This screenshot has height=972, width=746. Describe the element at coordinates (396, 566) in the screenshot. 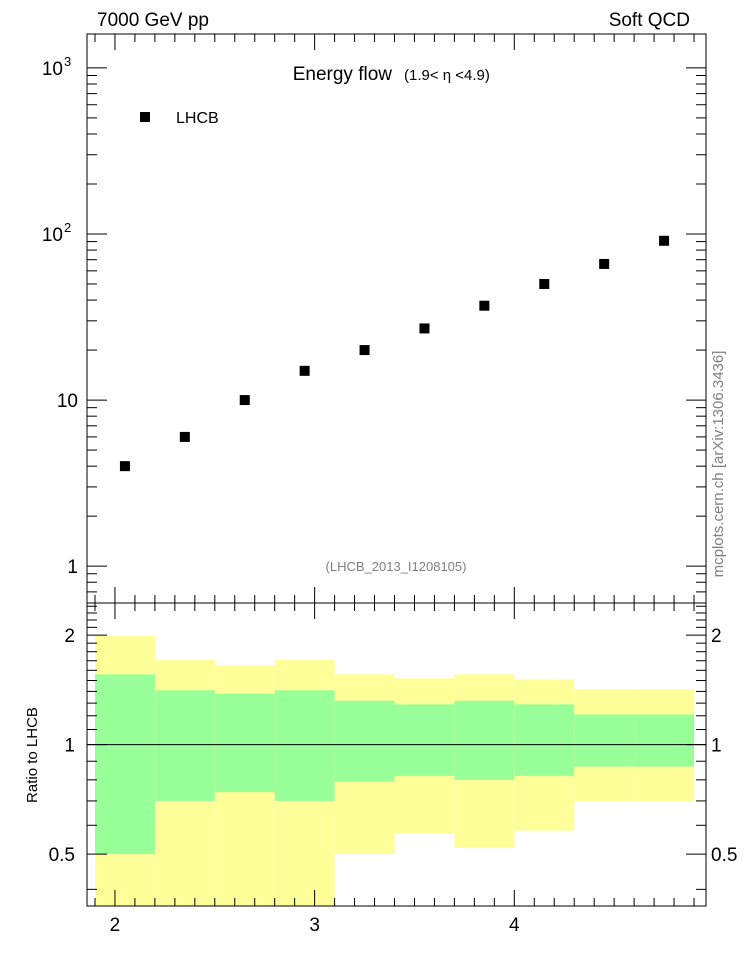

I see `analysis-id: (LHCB_2013_I1208105)` at that location.